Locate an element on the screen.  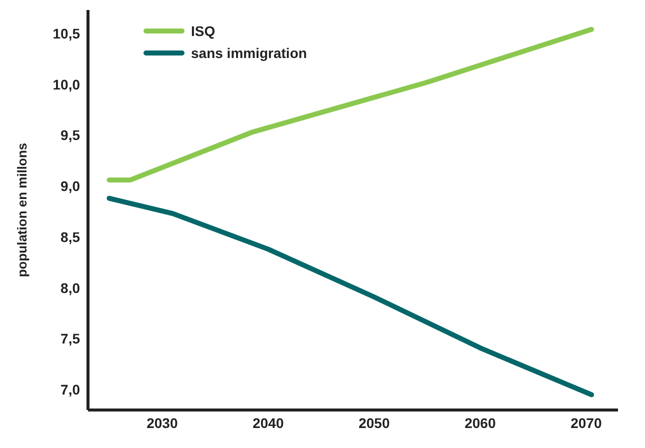
y-tick-label: 9,0 is located at coordinates (70, 186).